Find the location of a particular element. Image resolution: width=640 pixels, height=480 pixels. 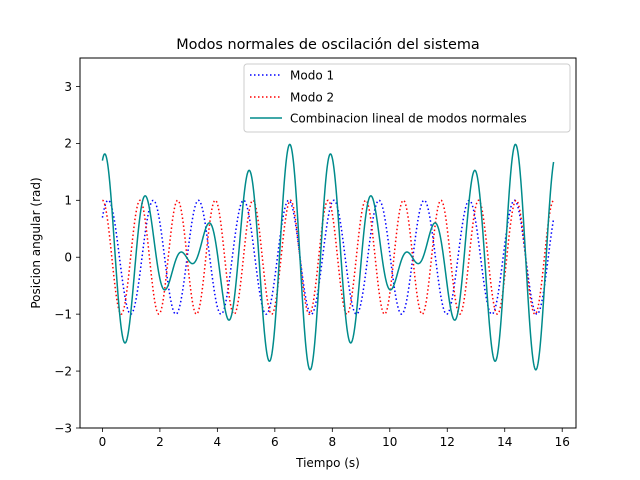

x-tick-label: 2 is located at coordinates (160, 442).